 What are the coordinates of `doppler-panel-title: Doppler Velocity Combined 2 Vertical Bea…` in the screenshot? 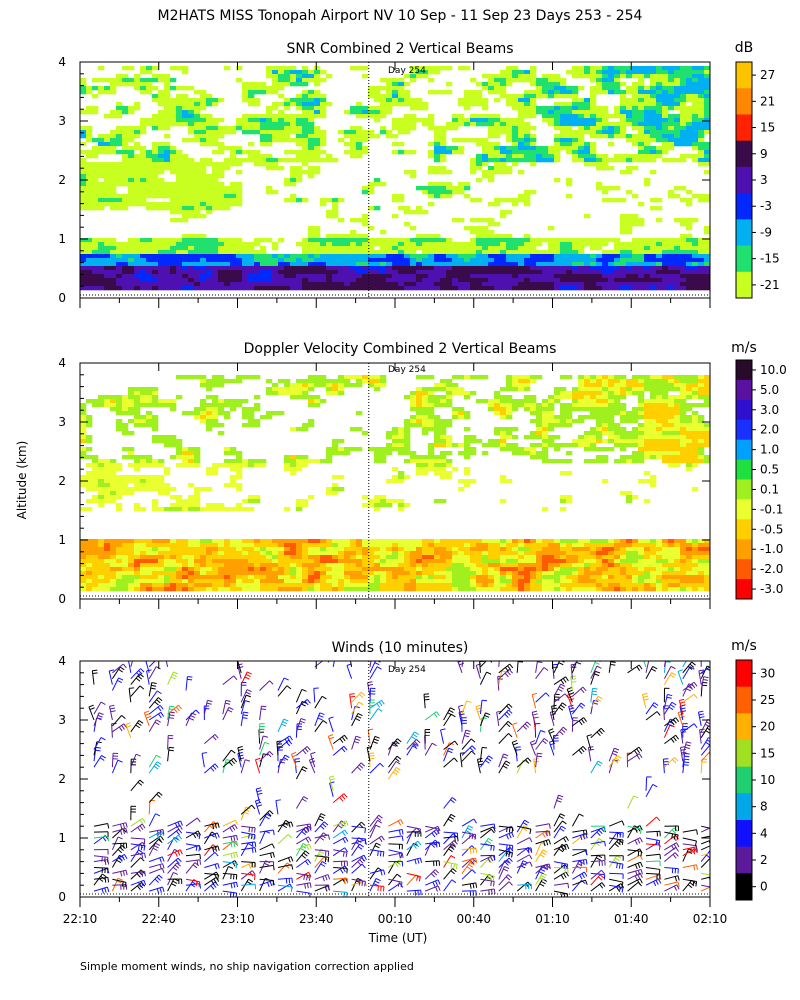 It's located at (400, 349).